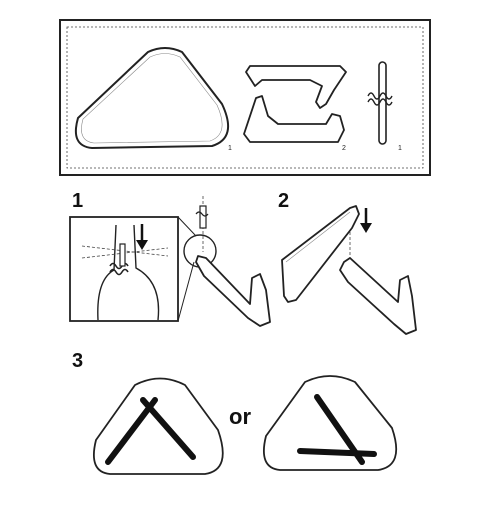 The image size is (500, 505). I want to click on step-1-down-arrow, so click(142, 237).